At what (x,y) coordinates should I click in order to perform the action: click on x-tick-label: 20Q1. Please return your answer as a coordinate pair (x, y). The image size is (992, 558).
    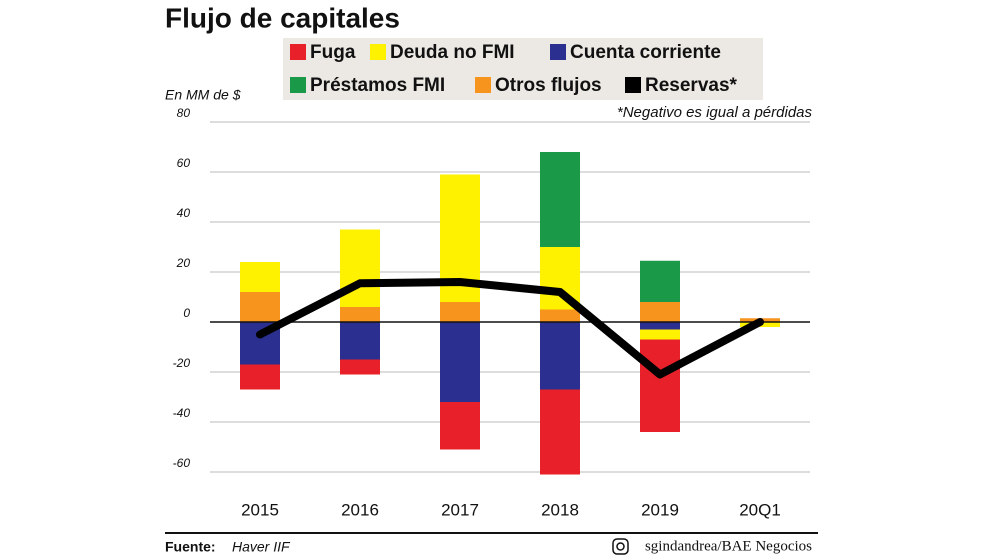
    Looking at the image, I should click on (760, 509).